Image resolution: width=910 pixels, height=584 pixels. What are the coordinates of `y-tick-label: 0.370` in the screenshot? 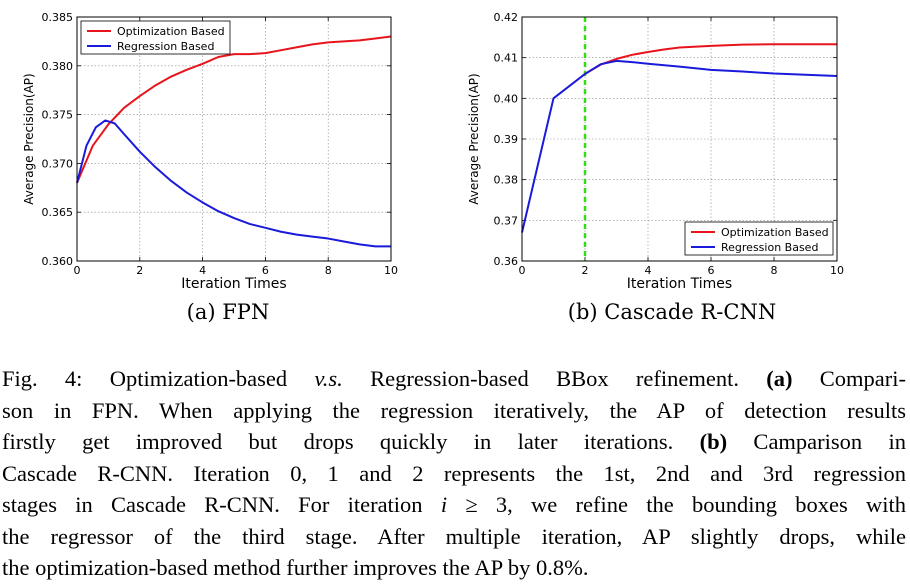 It's located at (58, 163).